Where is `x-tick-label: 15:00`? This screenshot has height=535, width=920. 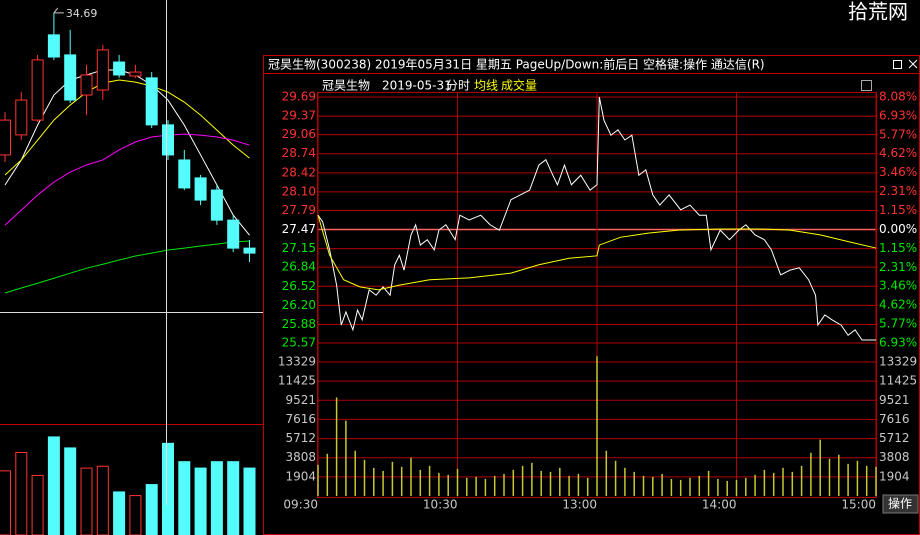
x-tick-label: 15:00 is located at coordinates (858, 505).